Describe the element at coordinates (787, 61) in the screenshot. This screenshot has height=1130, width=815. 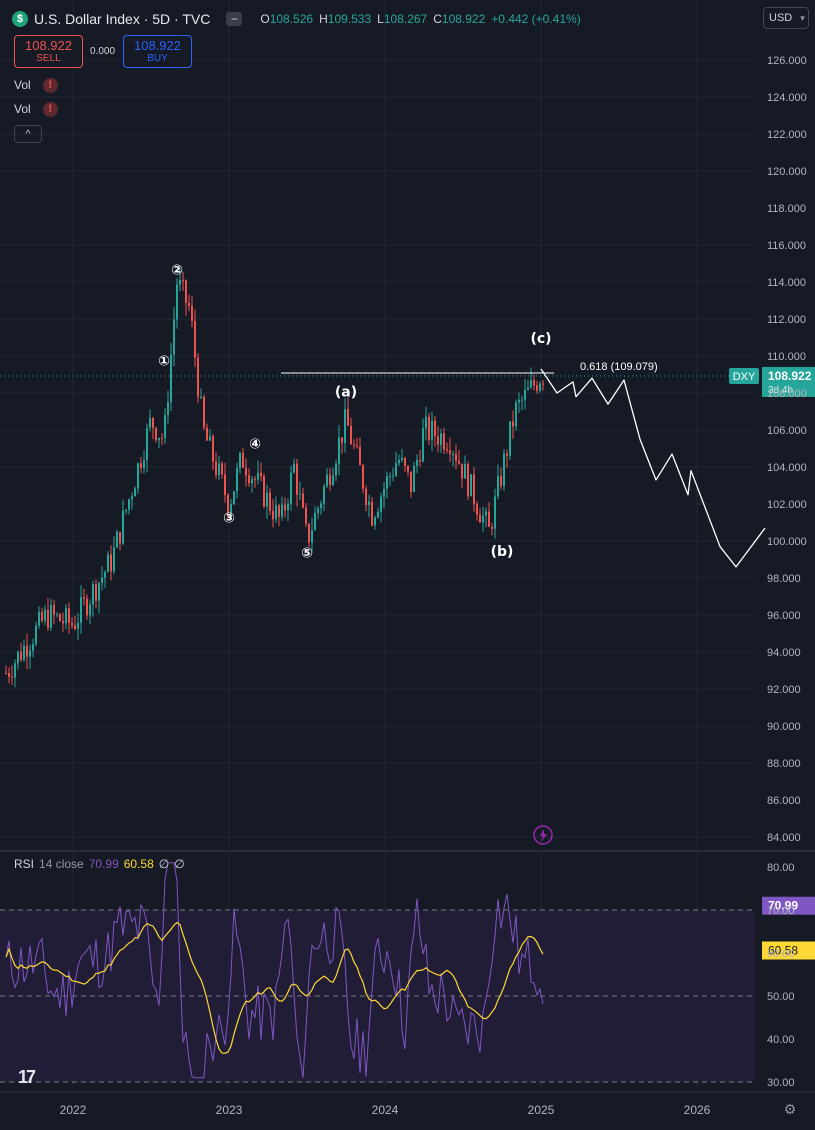
I see `price-tick-label: 126.000` at that location.